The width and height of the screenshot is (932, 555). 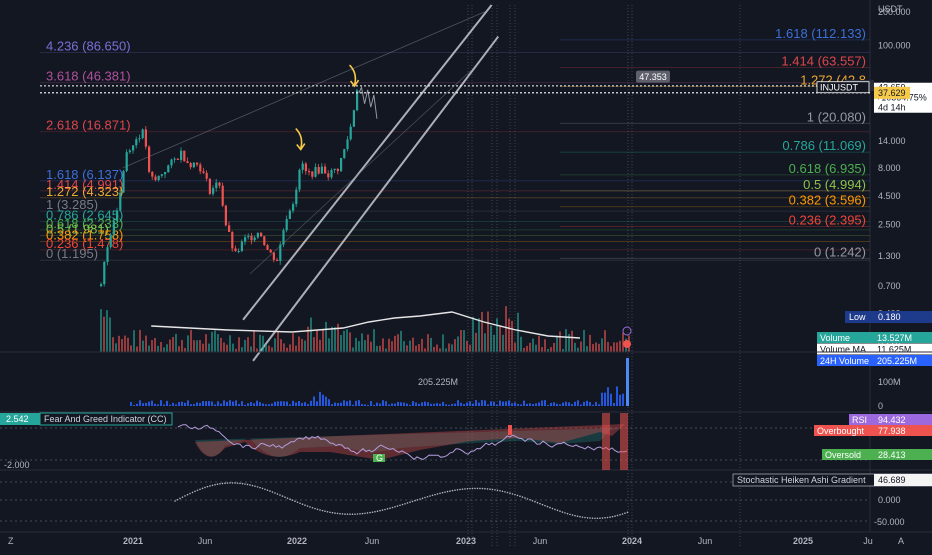 I want to click on fg-indicator-label: Fear And Greed Indicator (CC), so click(x=105, y=419).